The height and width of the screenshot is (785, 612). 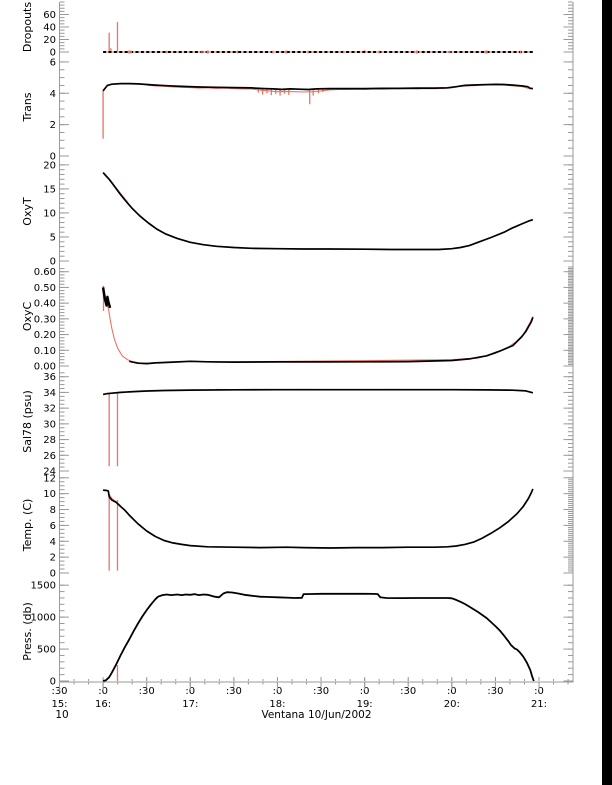 What do you see at coordinates (45, 335) in the screenshot?
I see `svg-text: 0.20` at bounding box center [45, 335].